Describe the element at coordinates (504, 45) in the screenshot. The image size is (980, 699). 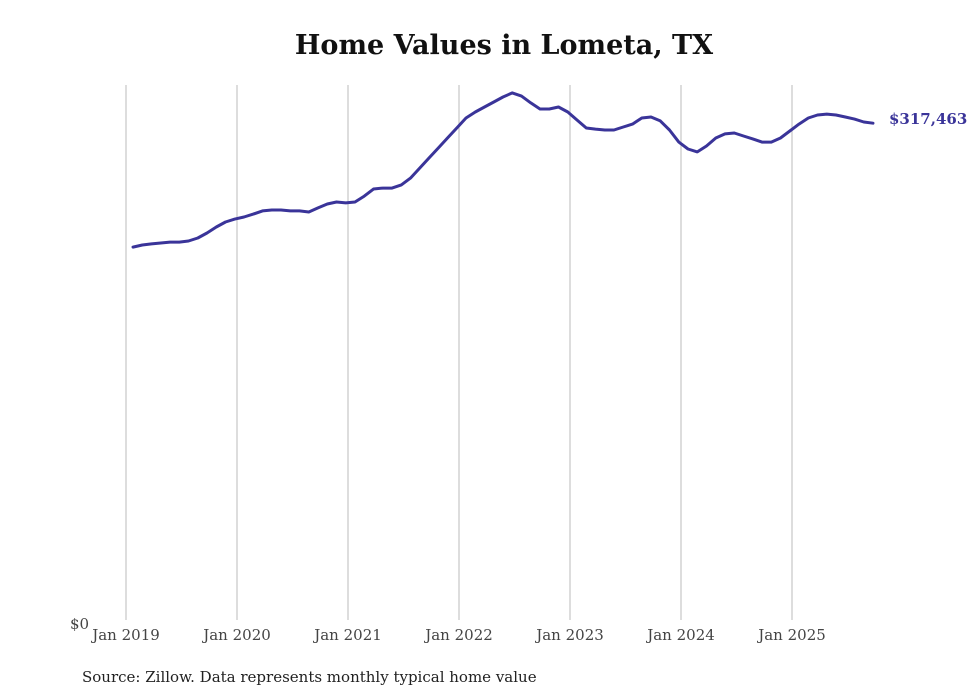
I see `chart-title: Home Values in Lometa, TX` at that location.